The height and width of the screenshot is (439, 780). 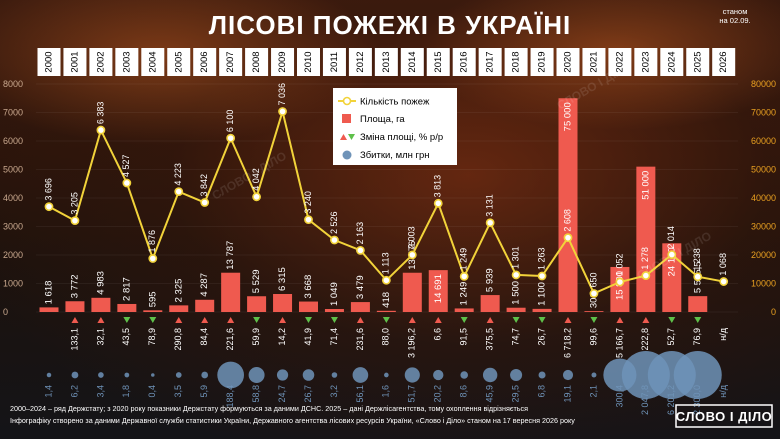 I want to click on change-label: н/д, so click(x=723, y=333).